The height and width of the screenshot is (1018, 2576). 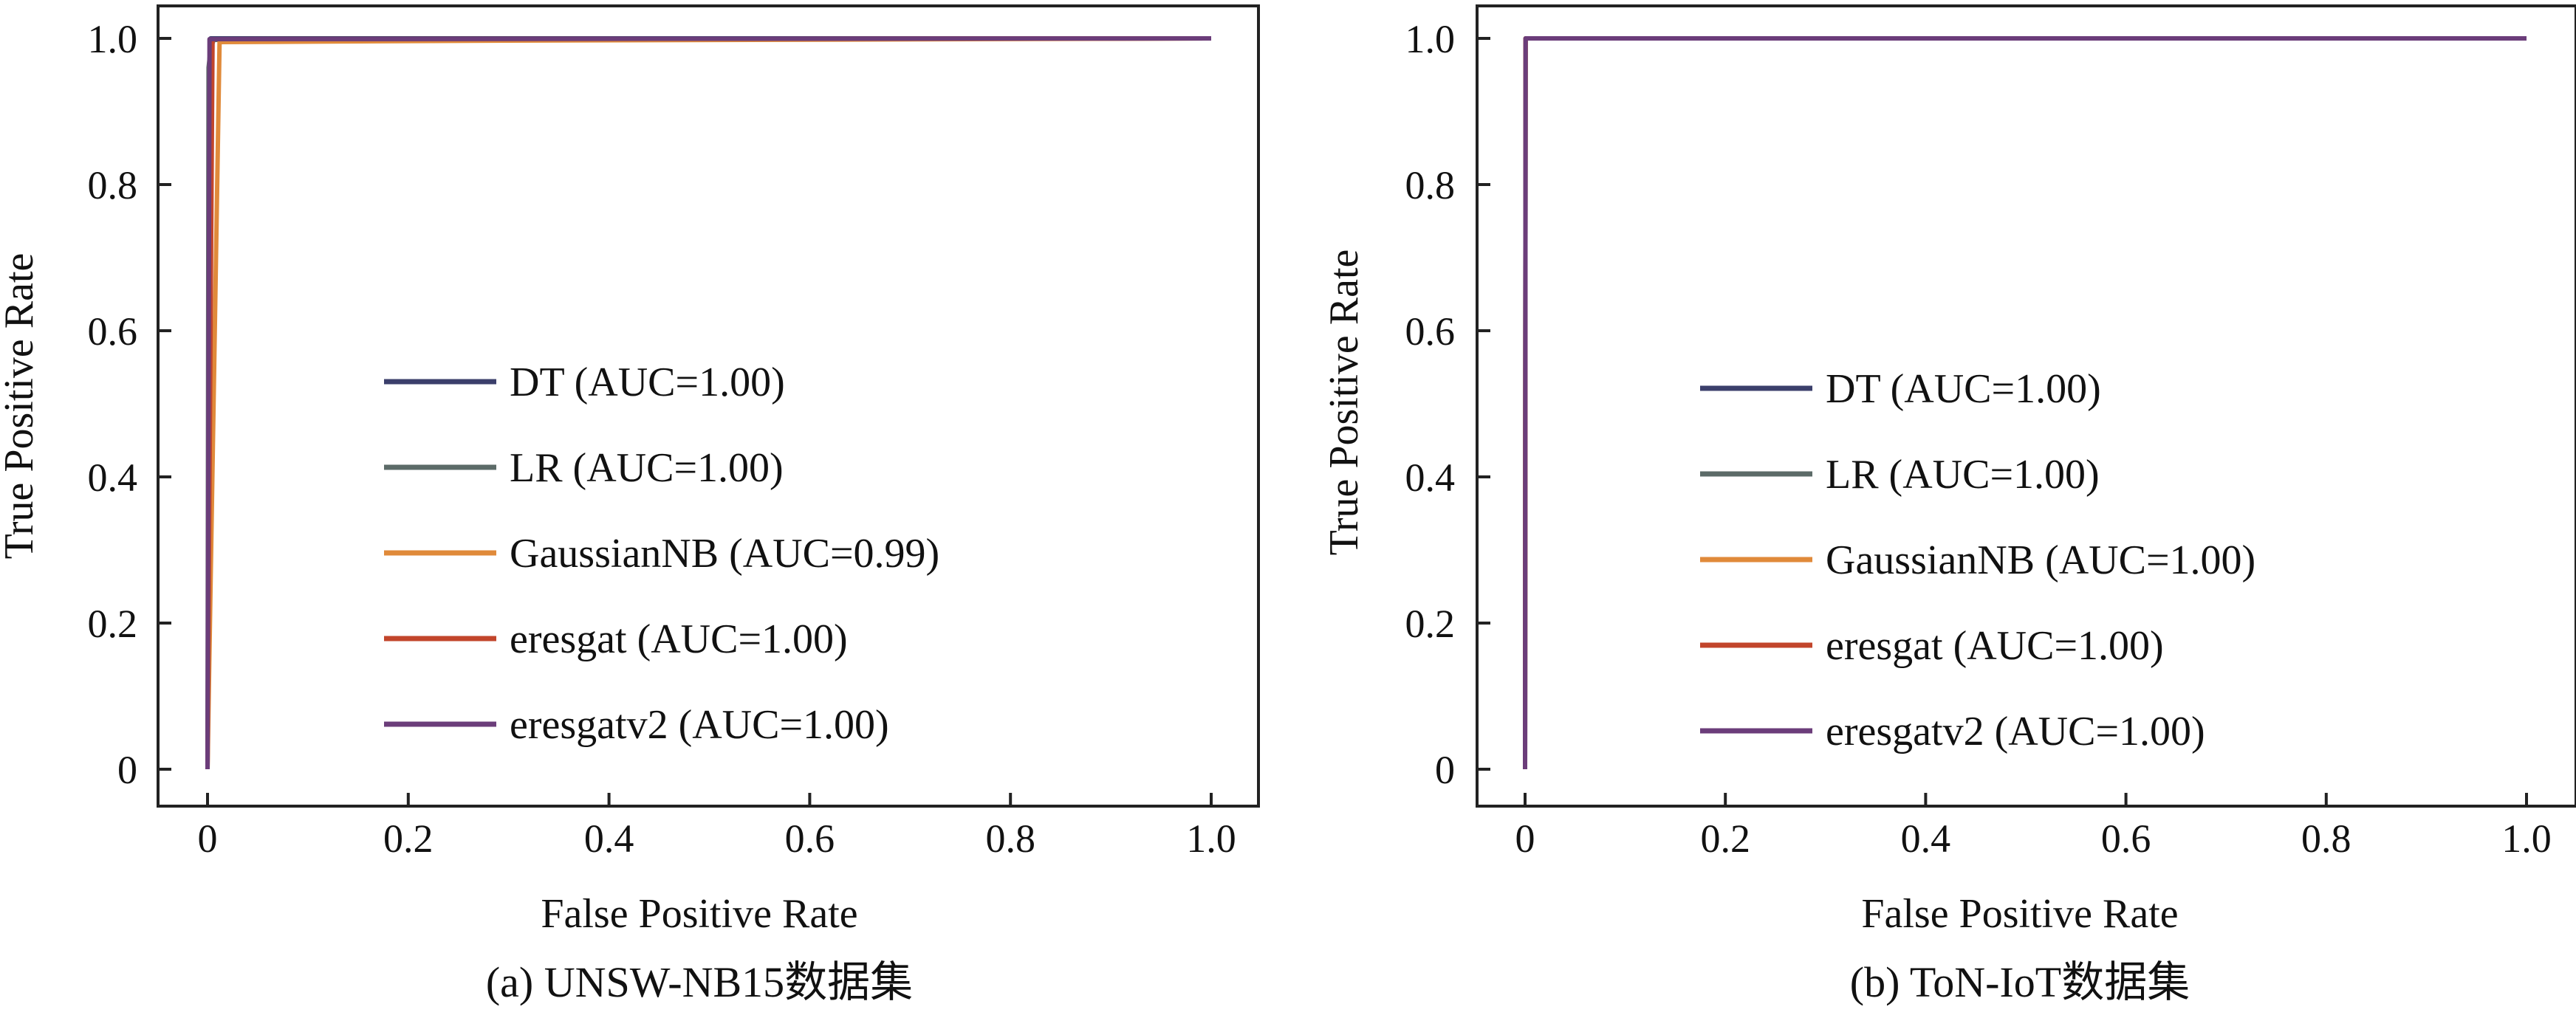 I want to click on legend-entry-label: GaussianNB (AUC=1.00), so click(x=2040, y=560).